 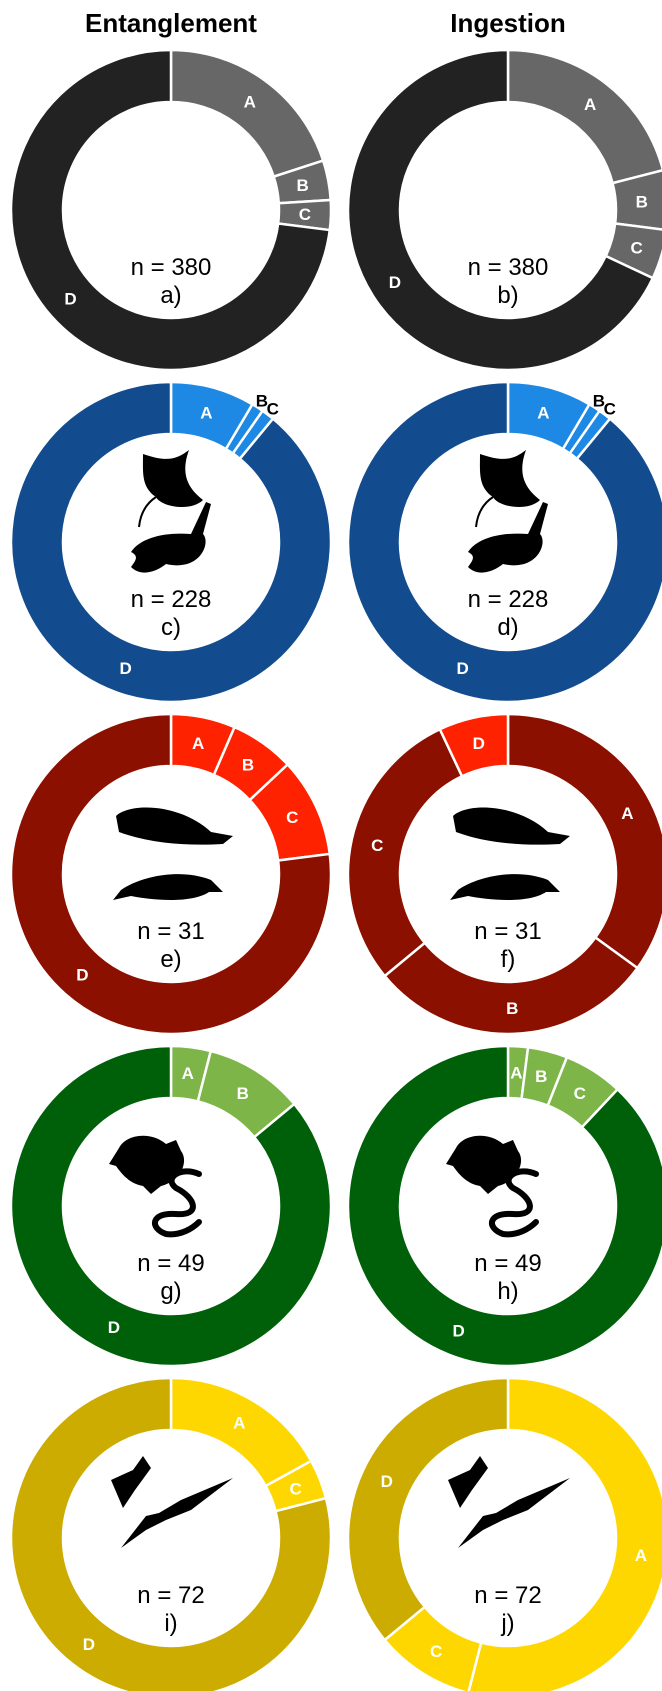 I want to click on donut-slice-g-d, so click(x=171, y=1206).